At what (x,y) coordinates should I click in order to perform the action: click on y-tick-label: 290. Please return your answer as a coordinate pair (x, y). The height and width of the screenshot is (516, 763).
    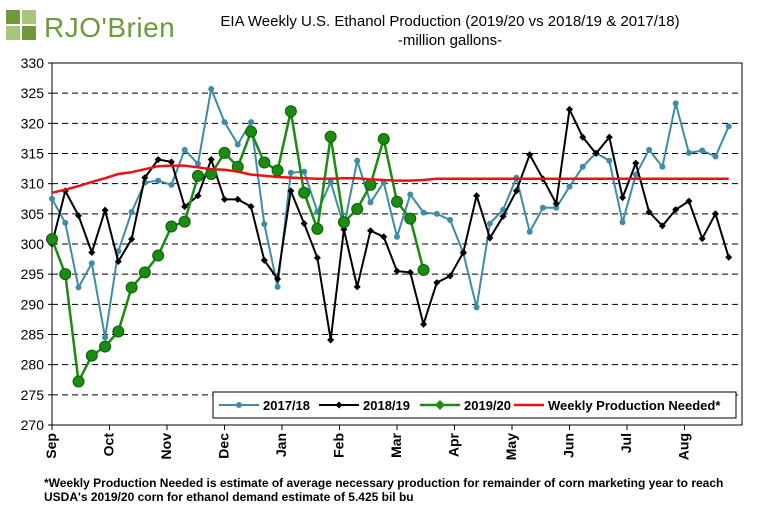
    Looking at the image, I should click on (33, 304).